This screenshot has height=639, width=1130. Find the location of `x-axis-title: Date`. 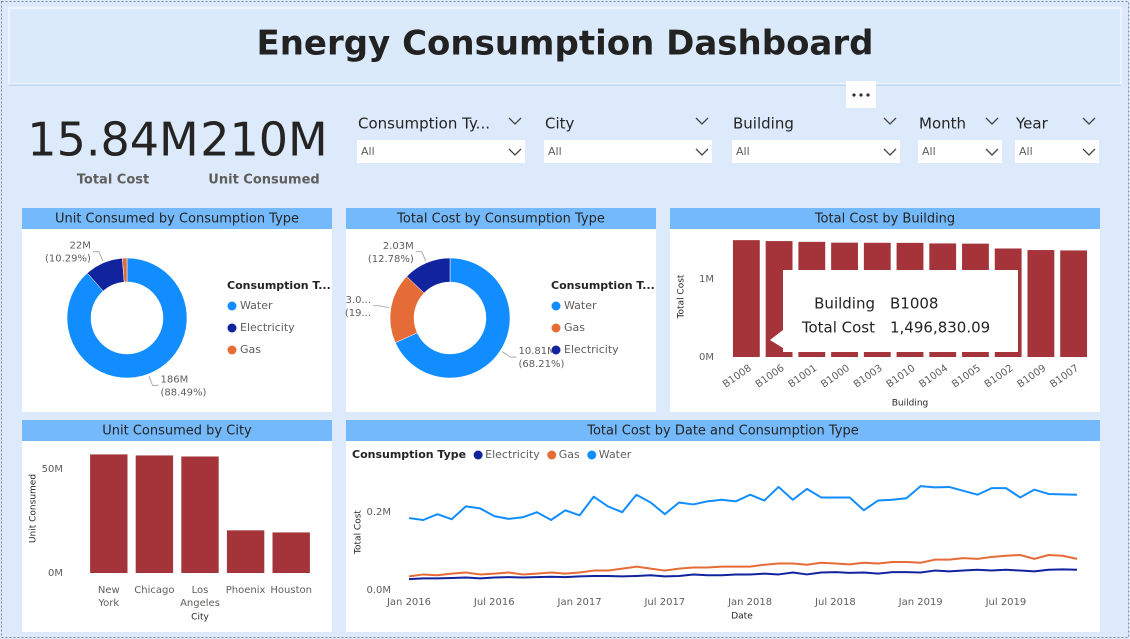

x-axis-title: Date is located at coordinates (742, 617).